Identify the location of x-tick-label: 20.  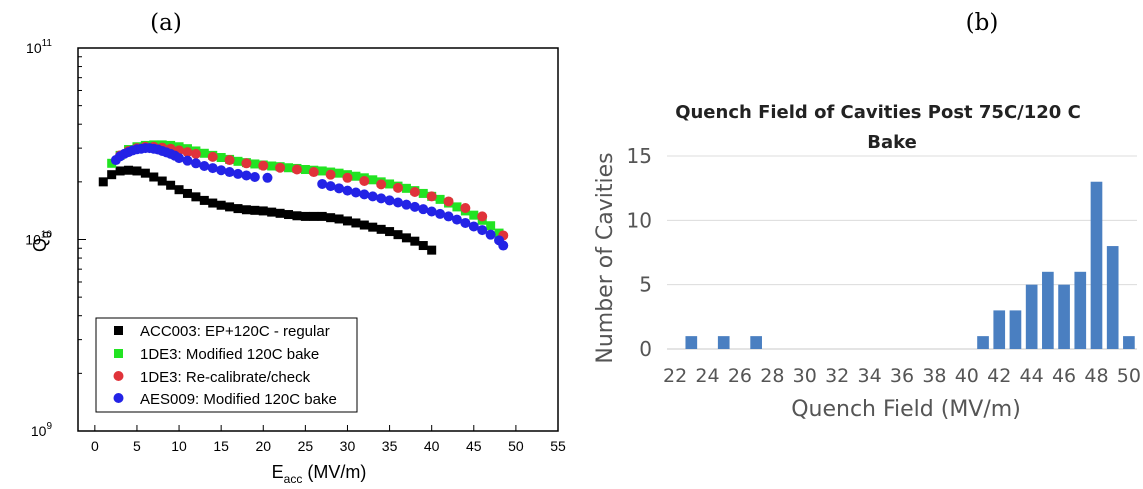
(263, 446).